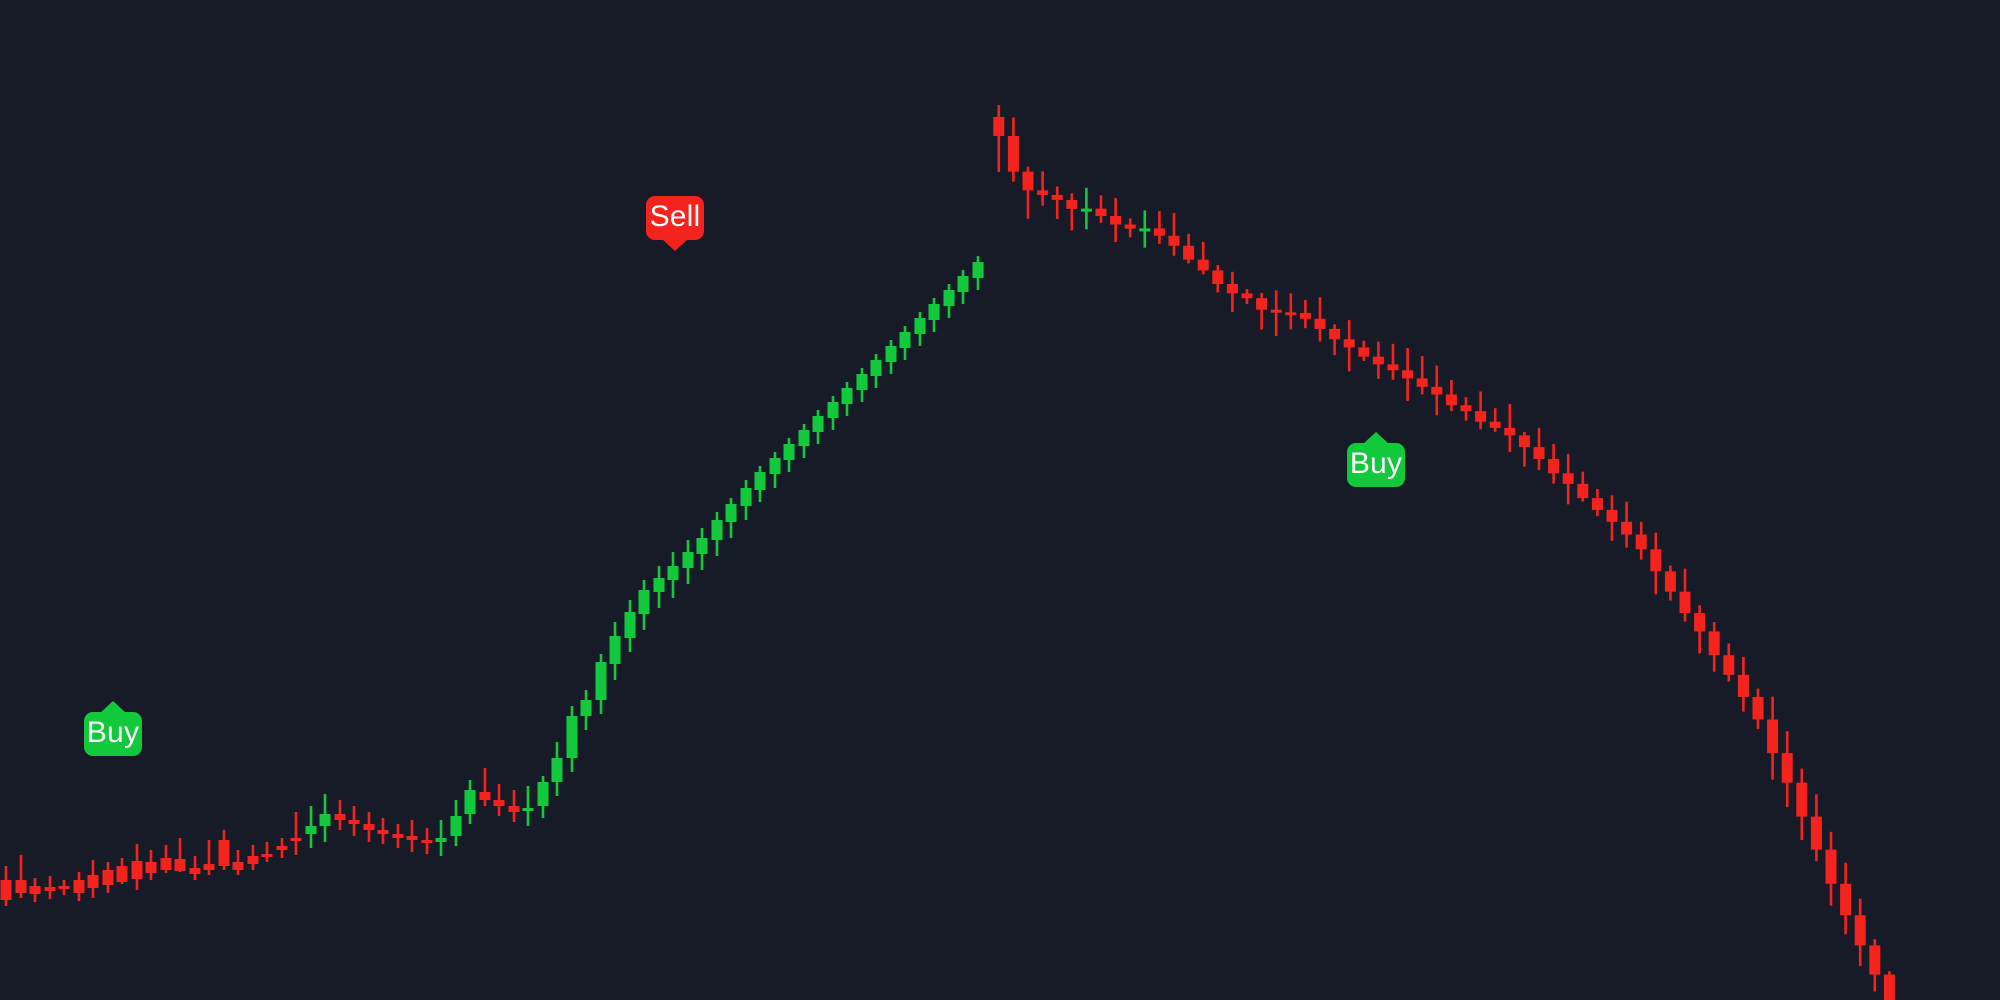  Describe the element at coordinates (1376, 438) in the screenshot. I see `marker-notch-up-icon` at that location.